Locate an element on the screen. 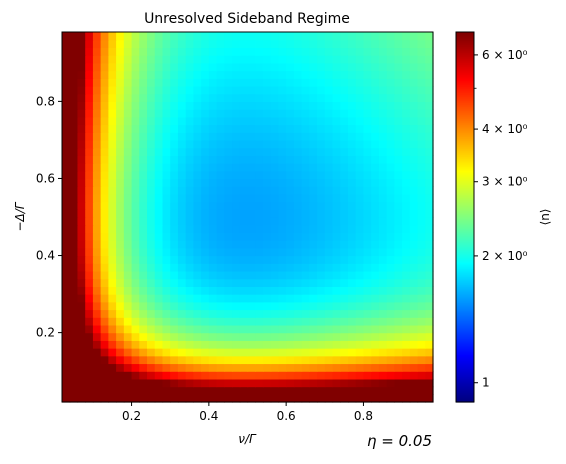 This screenshot has width=566, height=464. colorbar-tick-label: 6 × 10⁰ is located at coordinates (505, 55).